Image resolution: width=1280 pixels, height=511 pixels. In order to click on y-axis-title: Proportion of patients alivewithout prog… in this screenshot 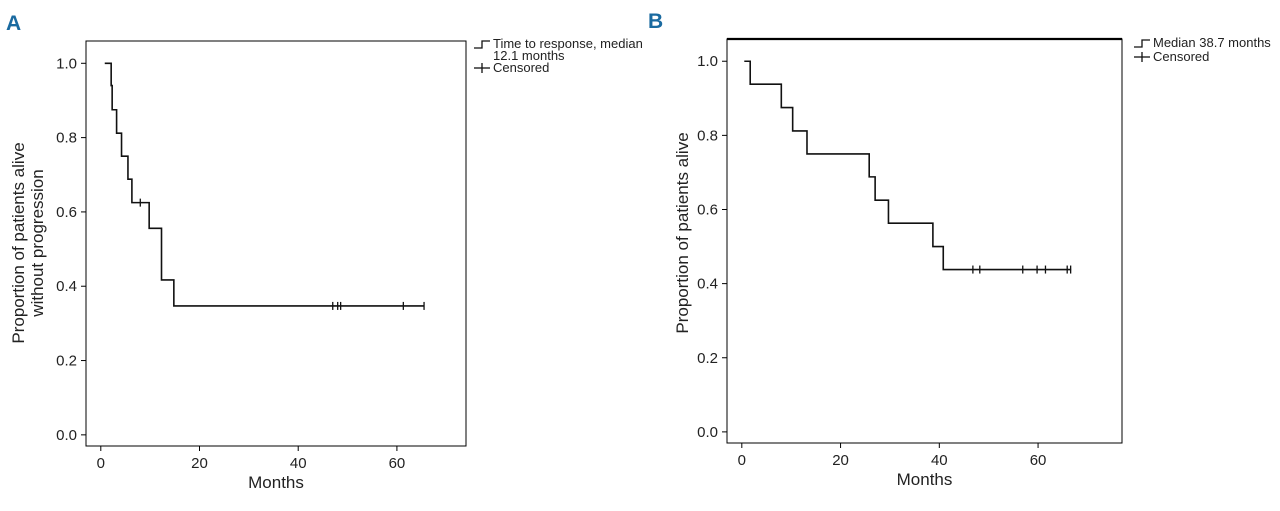, I will do `click(28, 242)`.